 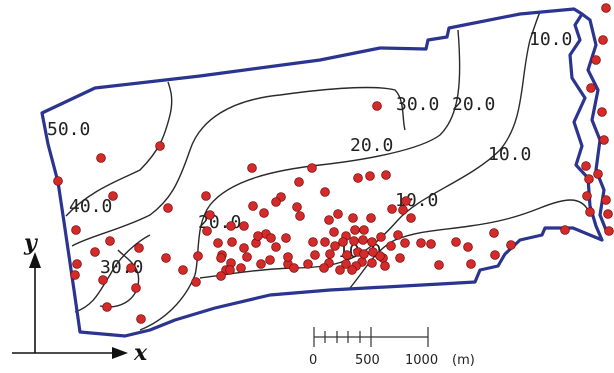 I want to click on x-axis-label: x, so click(x=140, y=353).